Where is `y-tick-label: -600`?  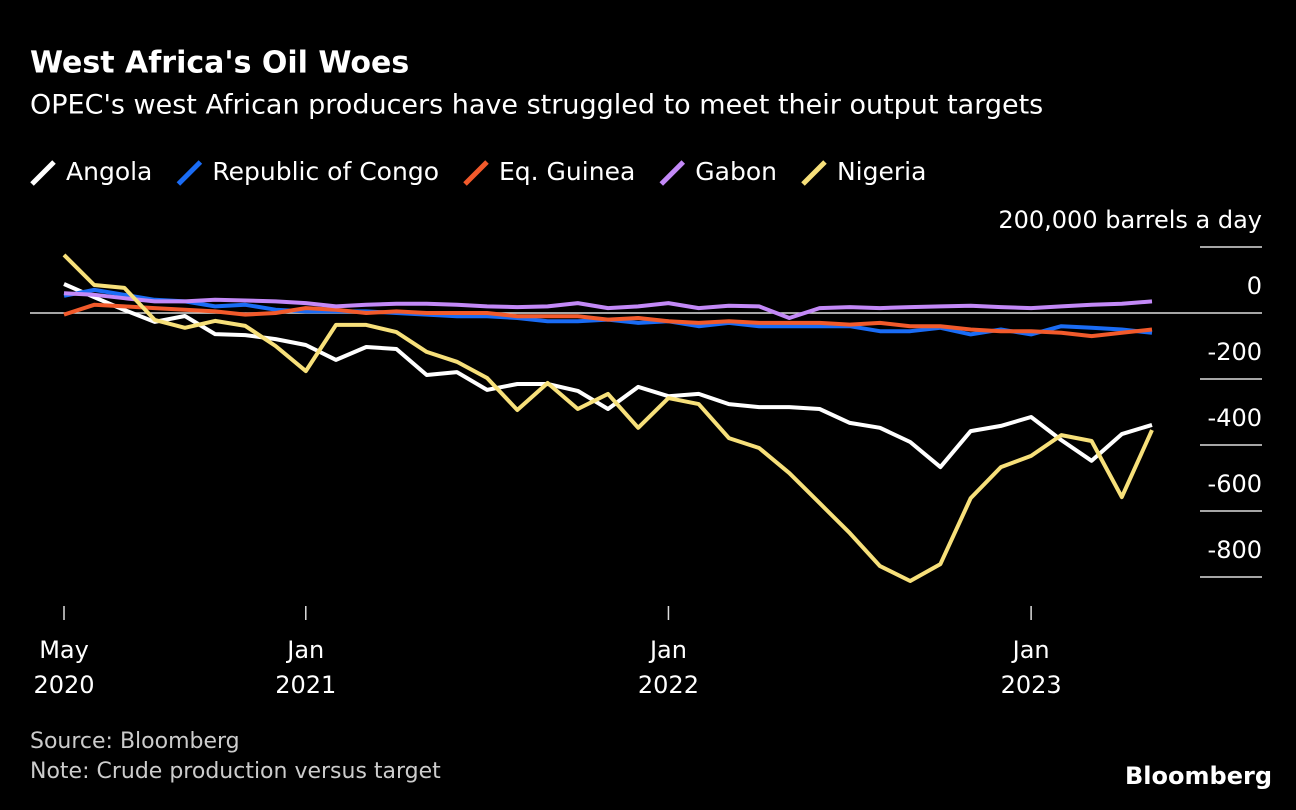 y-tick-label: -600 is located at coordinates (1235, 484).